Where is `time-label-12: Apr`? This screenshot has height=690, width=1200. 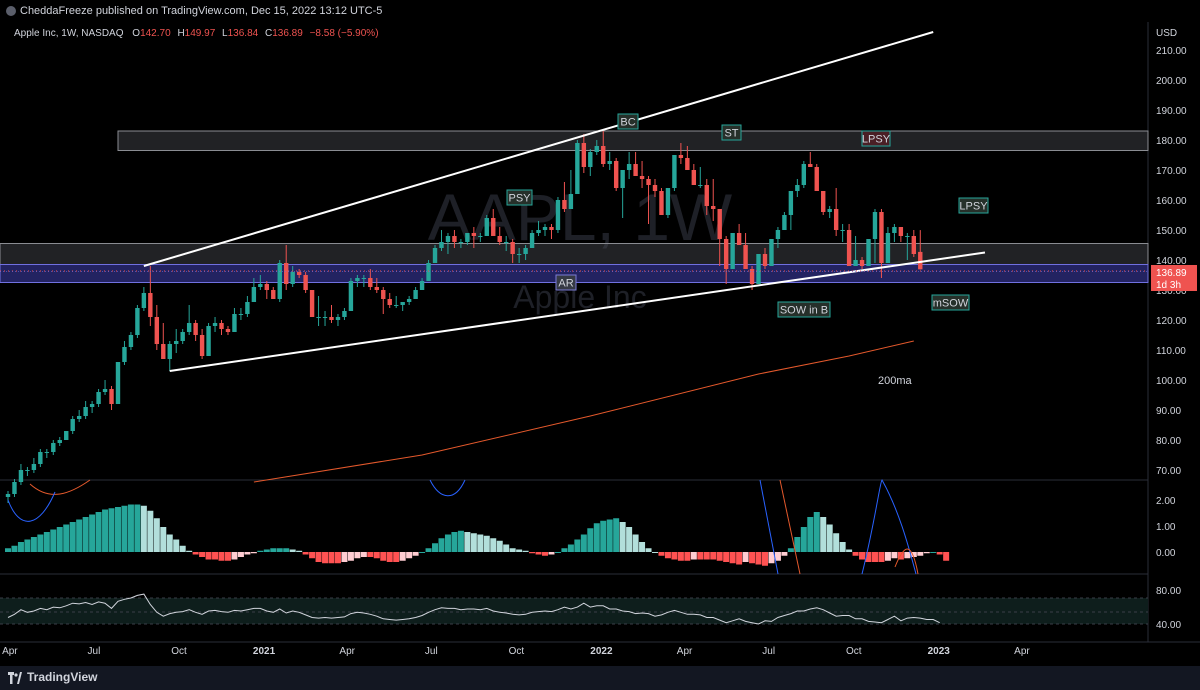
time-label-12: Apr is located at coordinates (1022, 651).